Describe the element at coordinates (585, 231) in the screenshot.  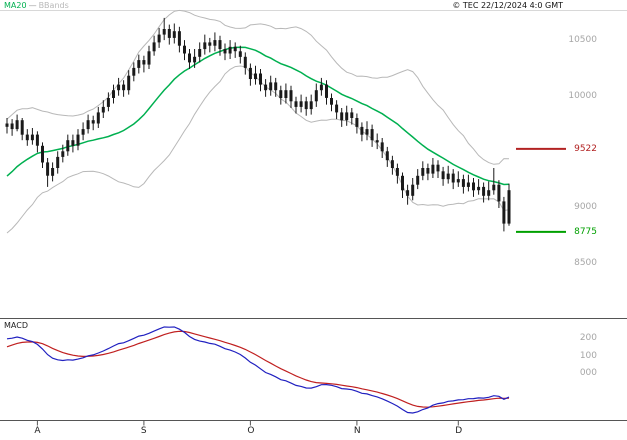
I see `price-level-label: 8775` at that location.